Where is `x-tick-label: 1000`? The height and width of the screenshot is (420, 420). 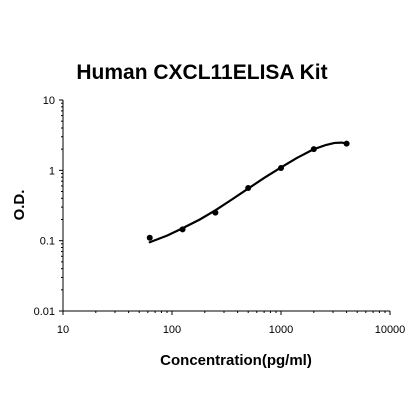 x-tick-label: 1000 is located at coordinates (281, 330).